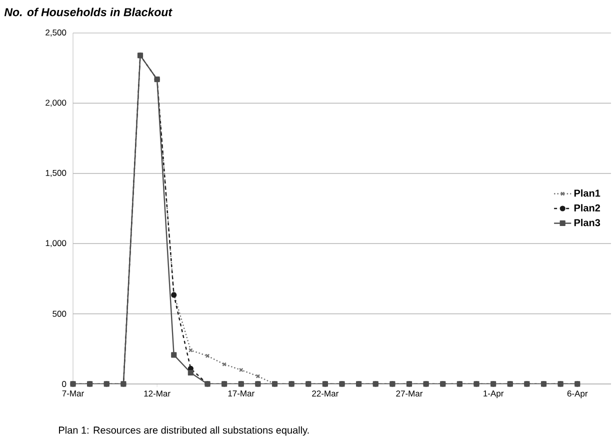 This screenshot has height=442, width=614. What do you see at coordinates (73, 393) in the screenshot?
I see `x-tick-label: 7-Mar` at bounding box center [73, 393].